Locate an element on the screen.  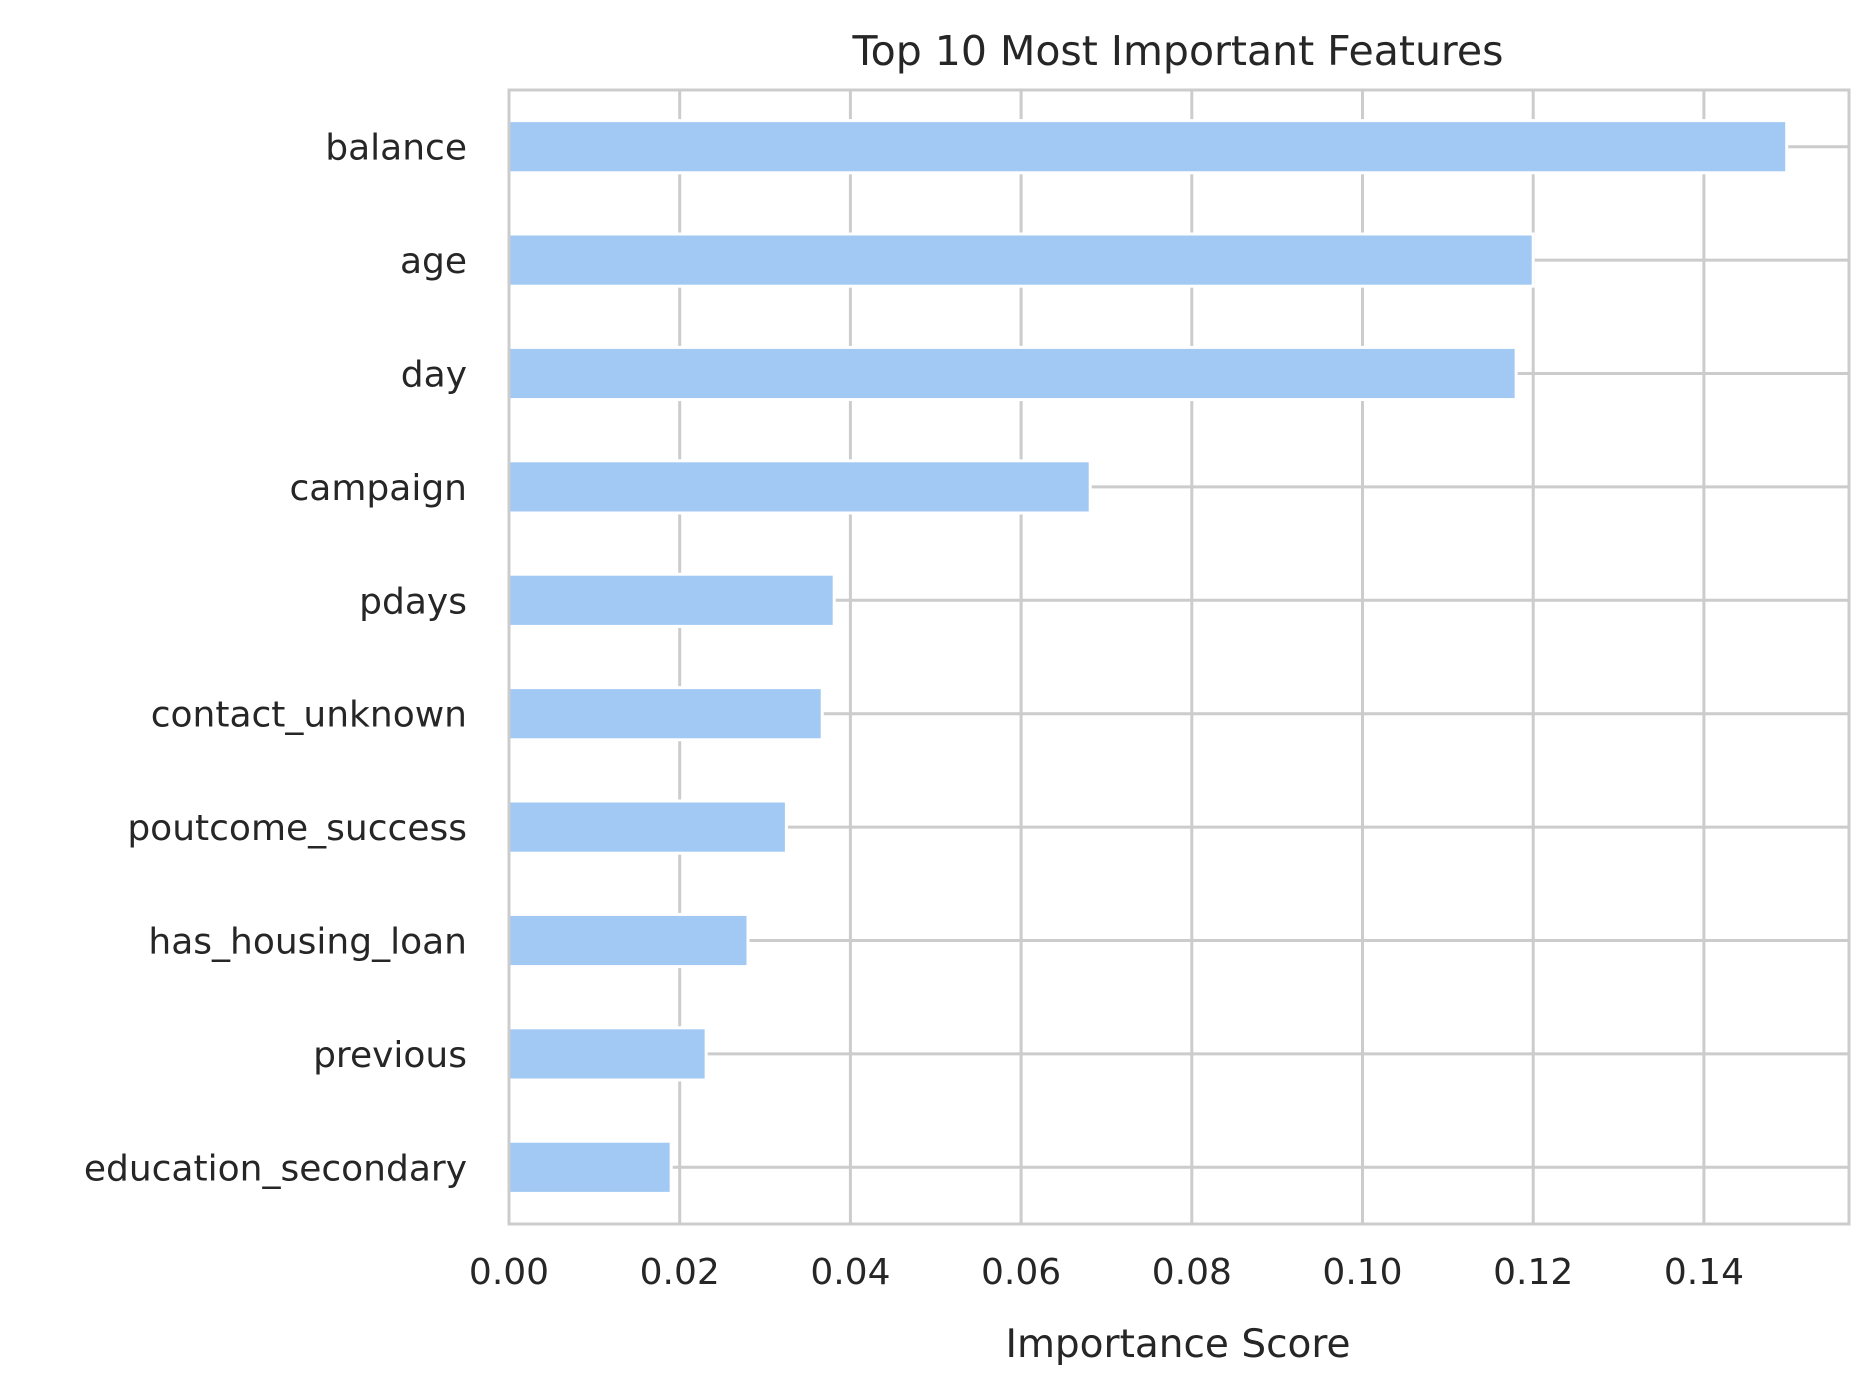
x-tick-label: 0.08 is located at coordinates (1192, 1272).